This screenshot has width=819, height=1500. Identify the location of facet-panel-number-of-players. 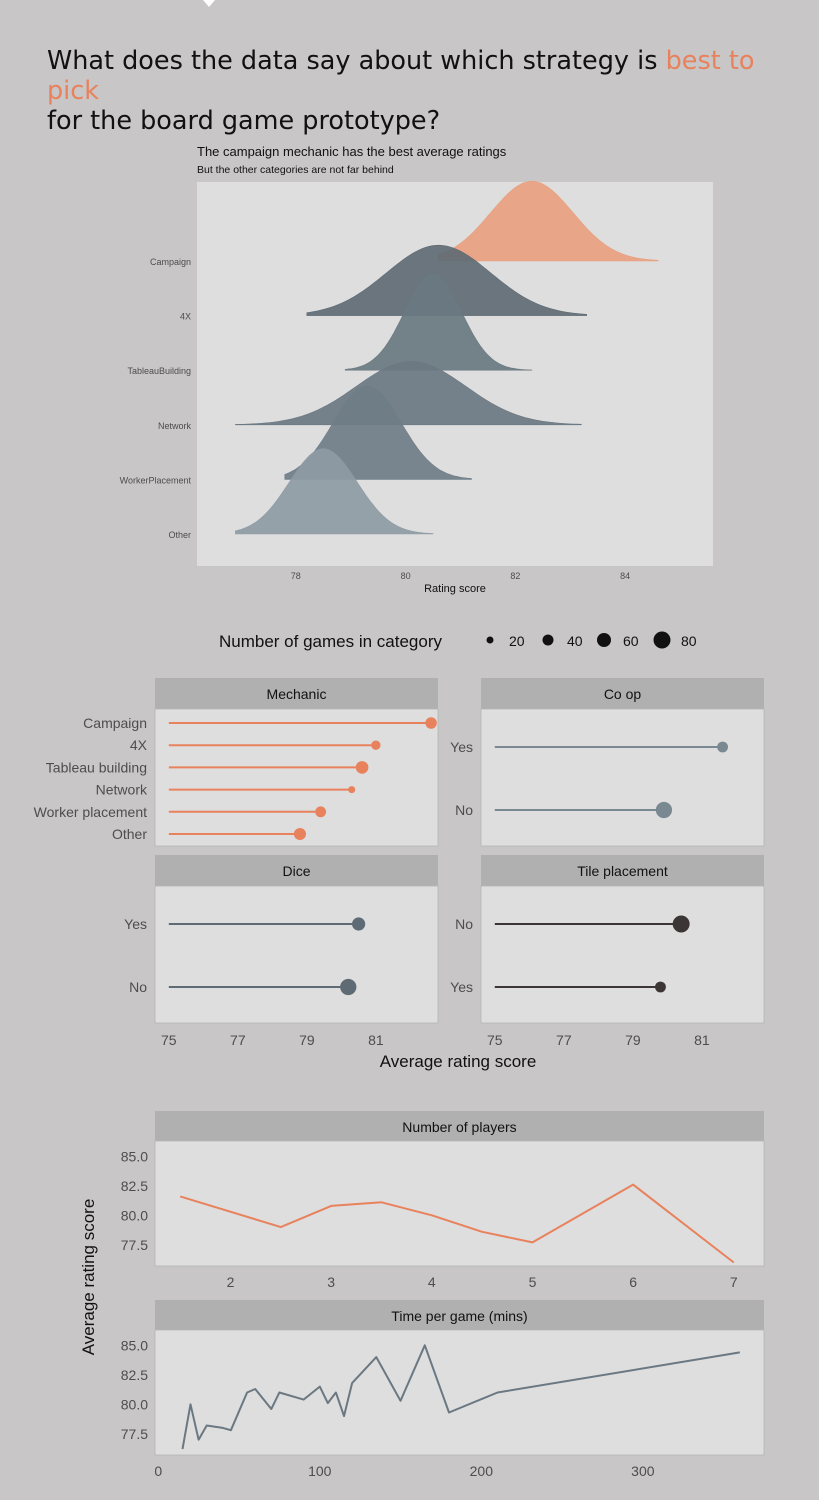
(459, 1203).